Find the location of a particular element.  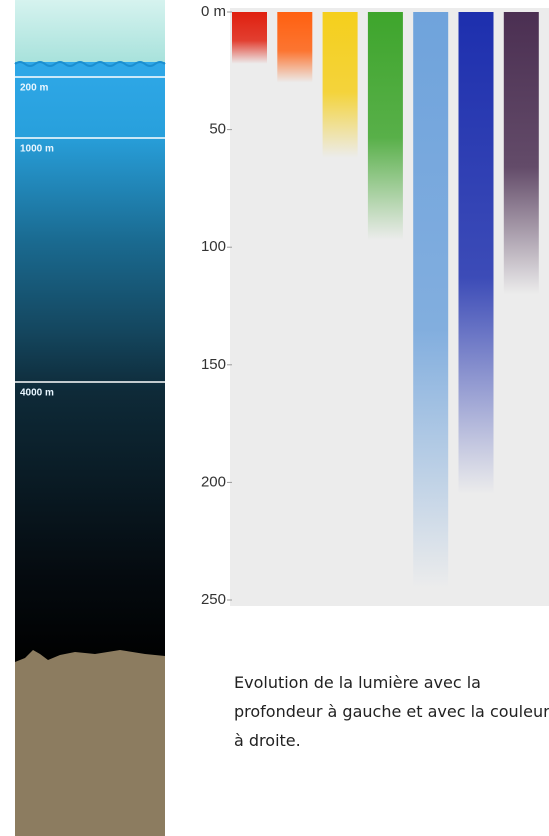

depth-label: 200 m is located at coordinates (34, 88).